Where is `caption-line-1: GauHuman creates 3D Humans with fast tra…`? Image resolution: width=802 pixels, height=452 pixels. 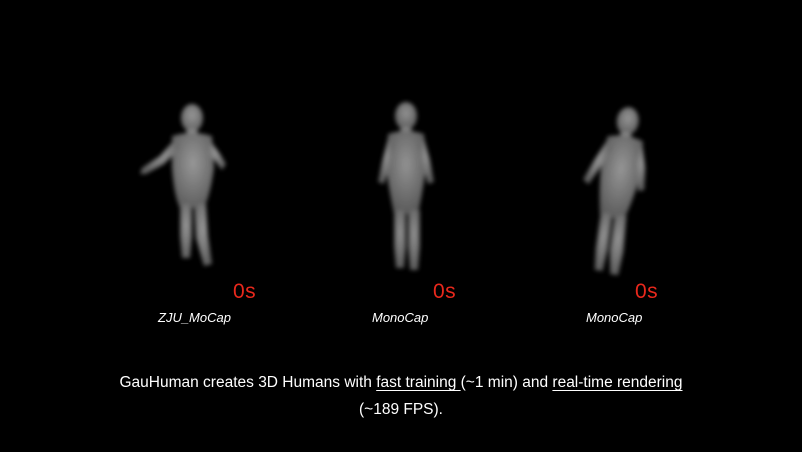
caption-line-1: GauHuman creates 3D Humans with fast tra… is located at coordinates (401, 382).